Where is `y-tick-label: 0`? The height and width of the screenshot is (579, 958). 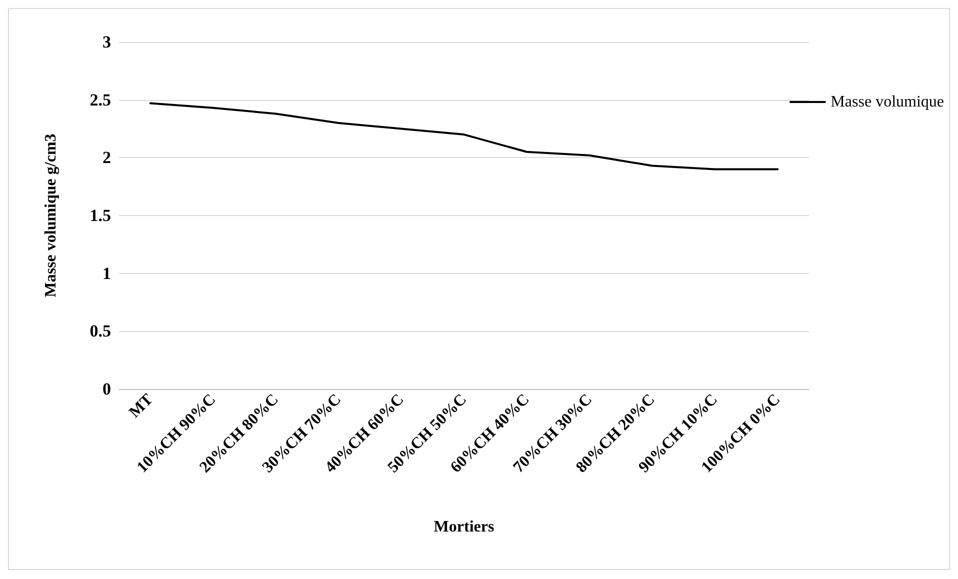 y-tick-label: 0 is located at coordinates (106, 389).